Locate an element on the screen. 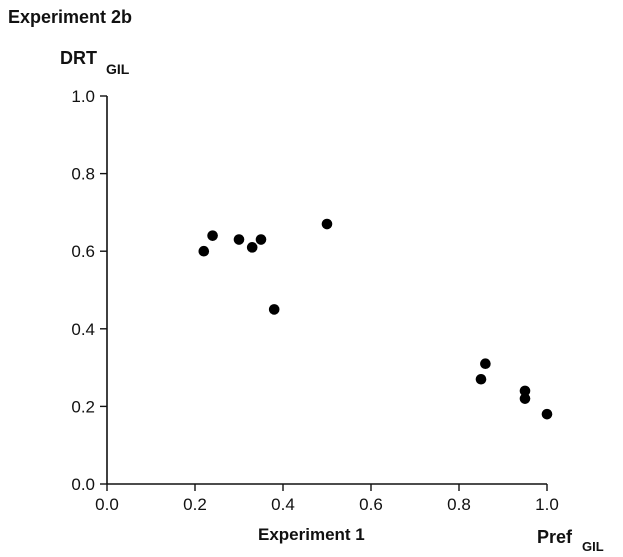  y-tick-label: 0.0 is located at coordinates (83, 484).